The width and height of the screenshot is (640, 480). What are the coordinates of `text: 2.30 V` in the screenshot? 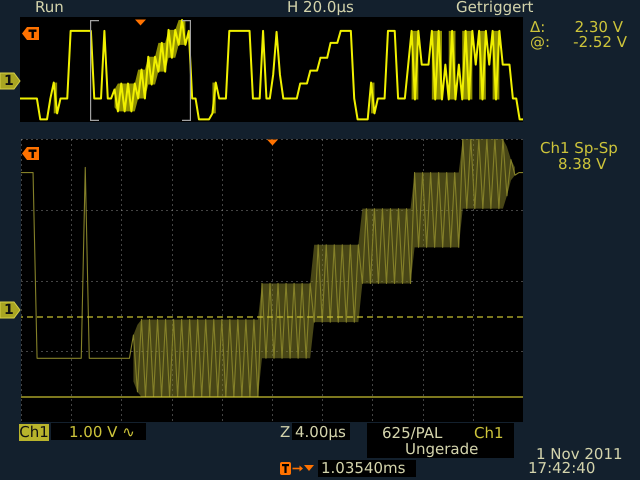 It's located at (598, 27).